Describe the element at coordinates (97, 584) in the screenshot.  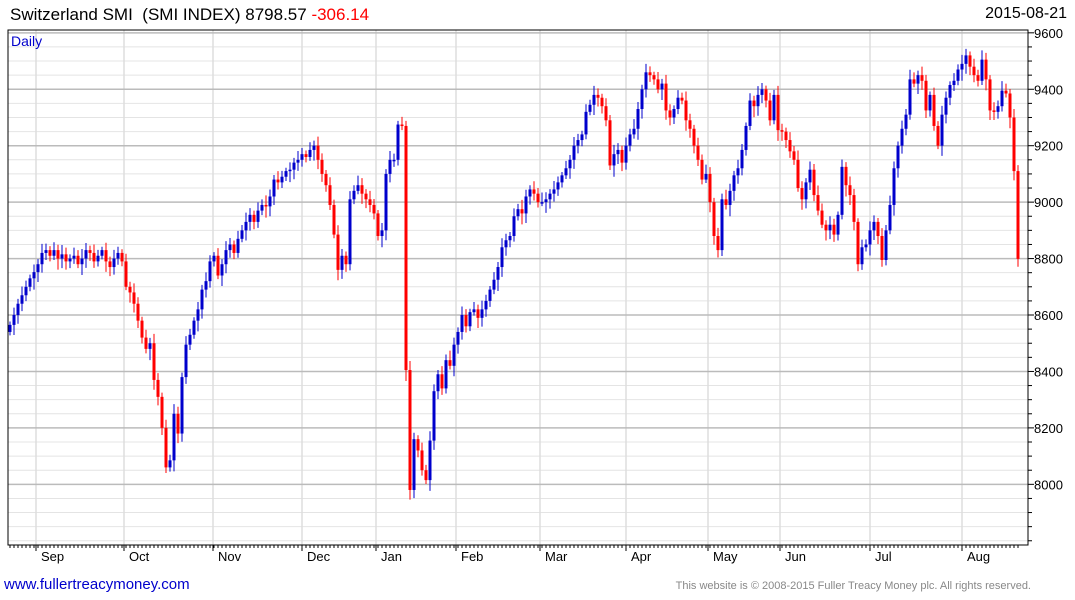
I see `website-link: www.fullertreacymoney.com` at that location.